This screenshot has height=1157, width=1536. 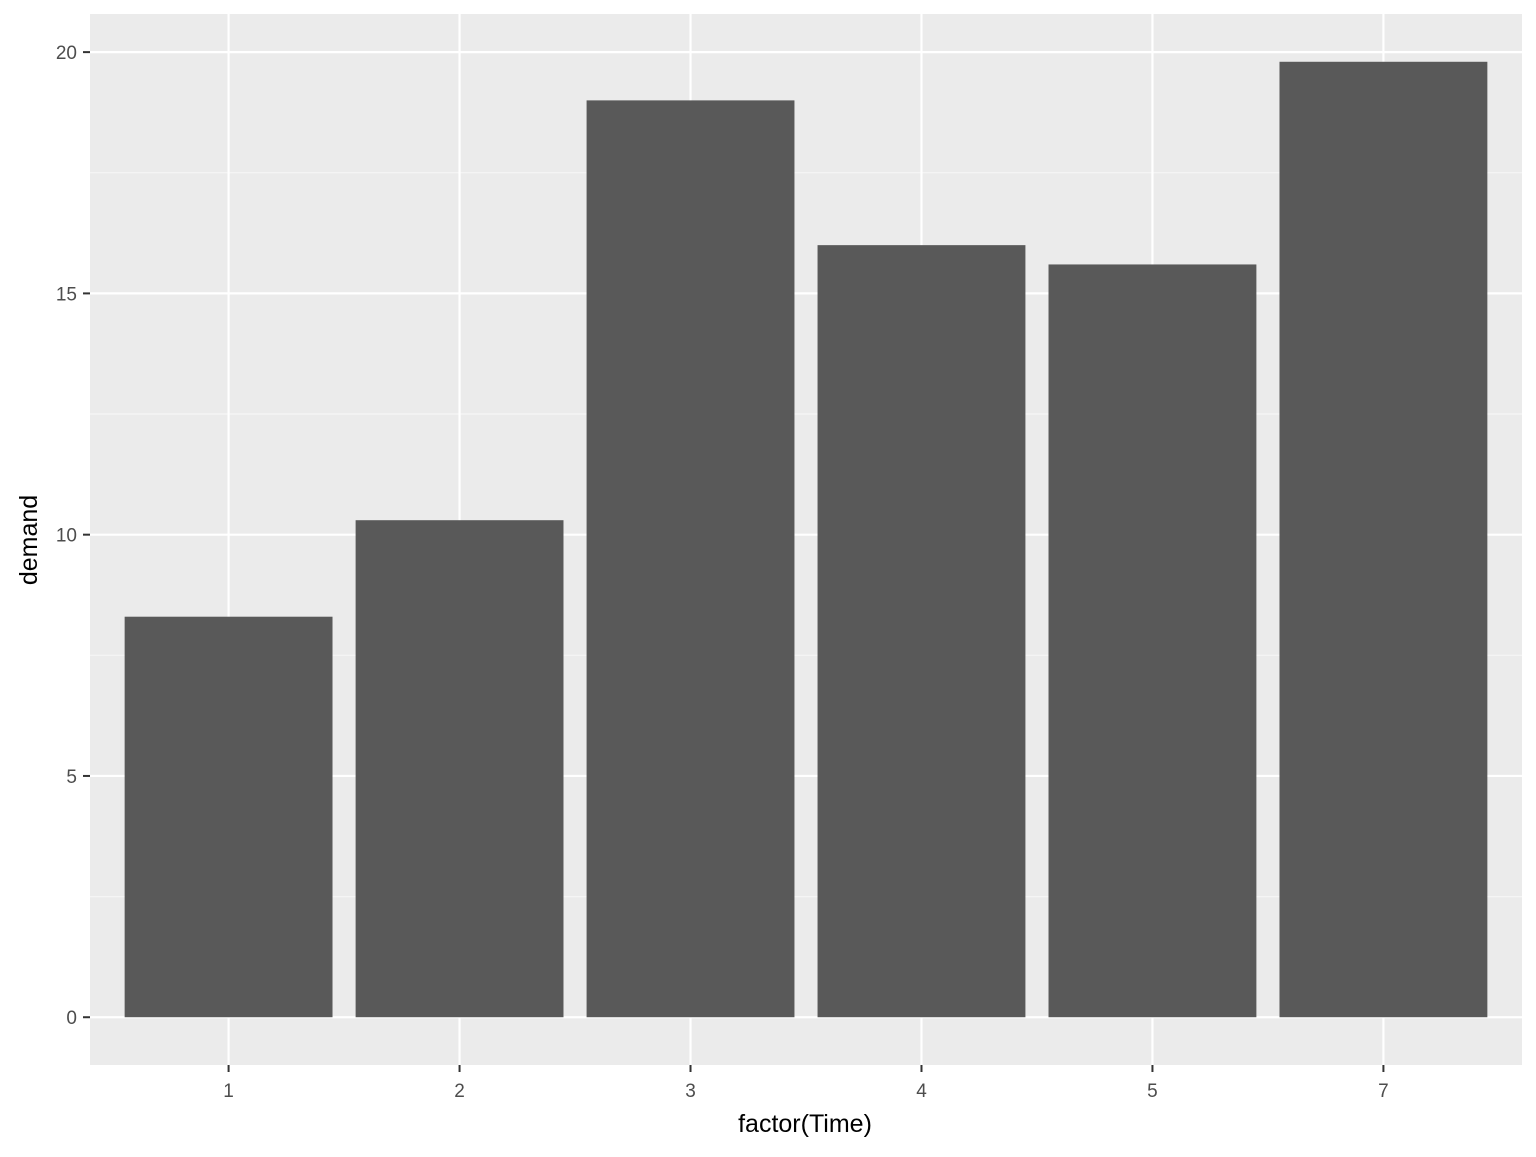 What do you see at coordinates (690, 1091) in the screenshot?
I see `x-tick-label: 3` at bounding box center [690, 1091].